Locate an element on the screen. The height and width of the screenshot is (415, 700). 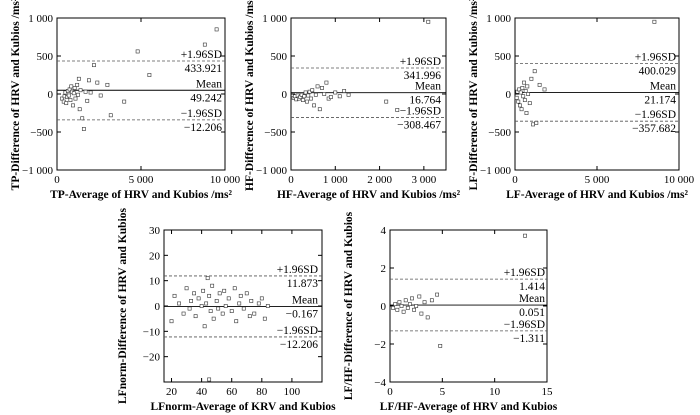
limit-annotation: −308.467 is located at coordinates (419, 125).